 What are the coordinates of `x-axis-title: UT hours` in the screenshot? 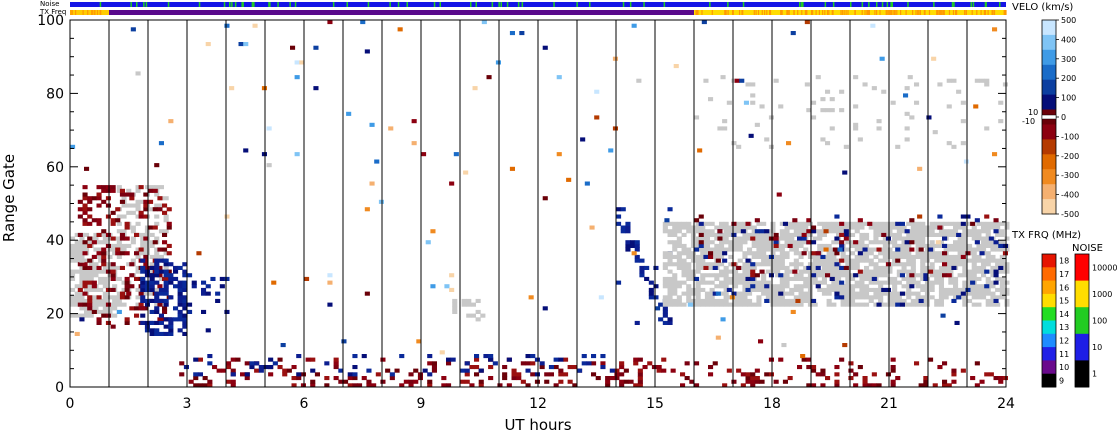 It's located at (537, 425).